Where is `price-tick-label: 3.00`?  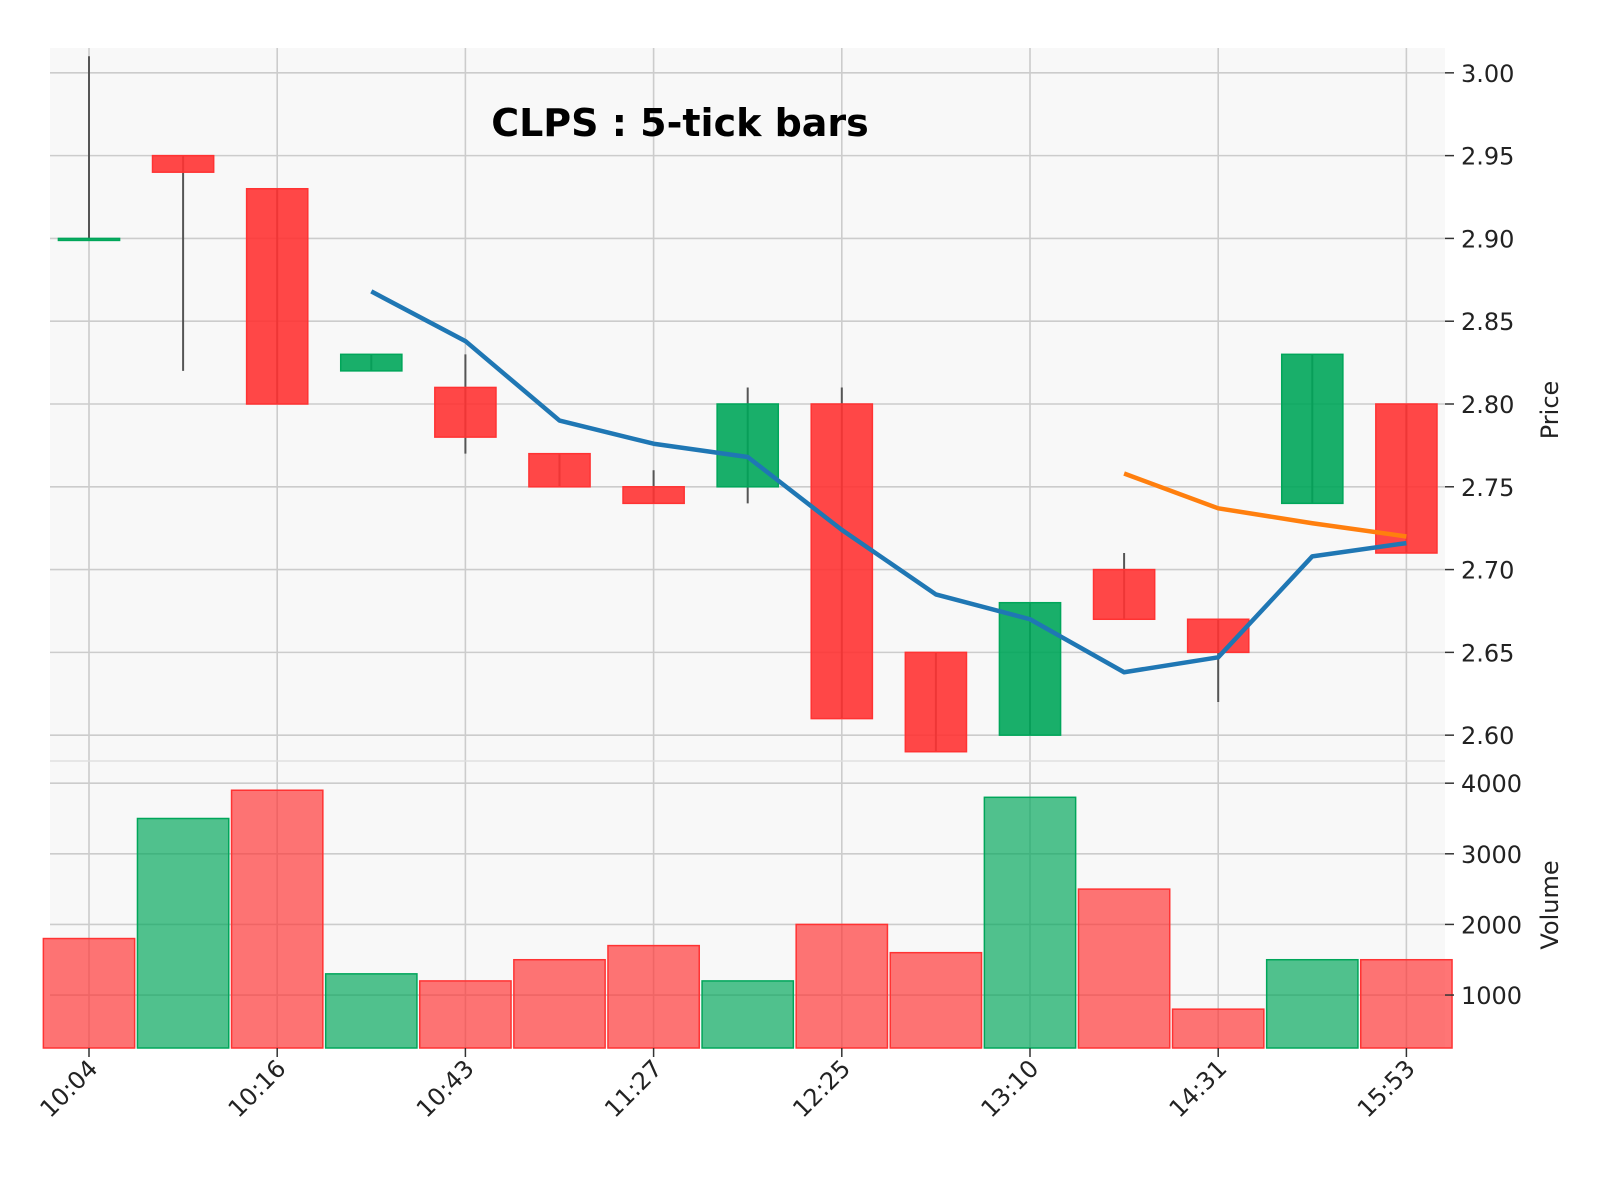 price-tick-label: 3.00 is located at coordinates (1487, 74).